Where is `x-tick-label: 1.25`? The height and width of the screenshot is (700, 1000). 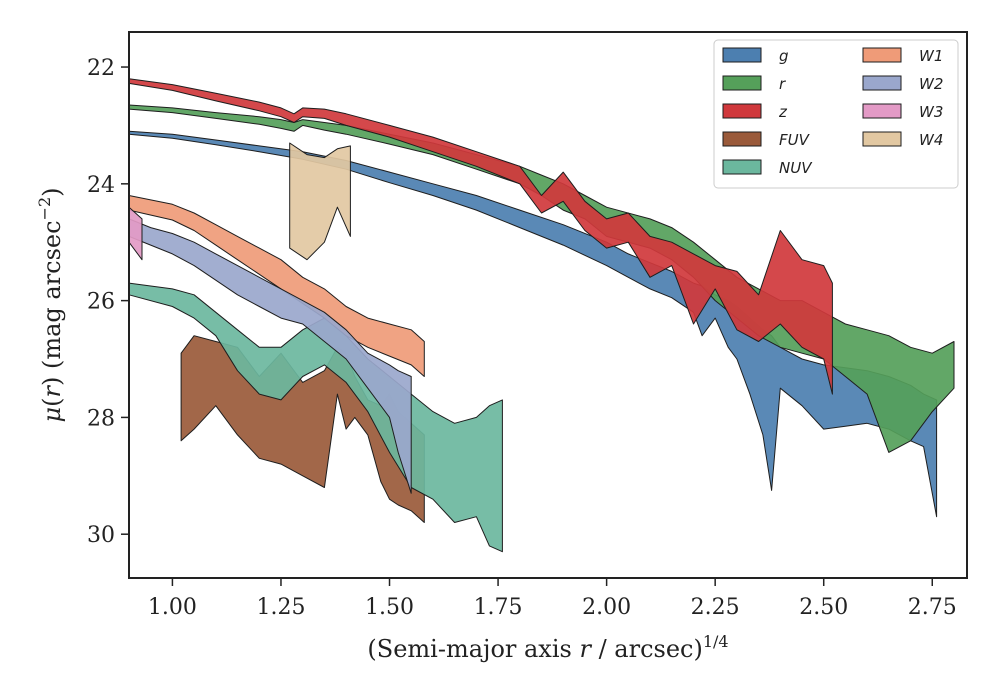
x-tick-label: 1.25 is located at coordinates (280, 607).